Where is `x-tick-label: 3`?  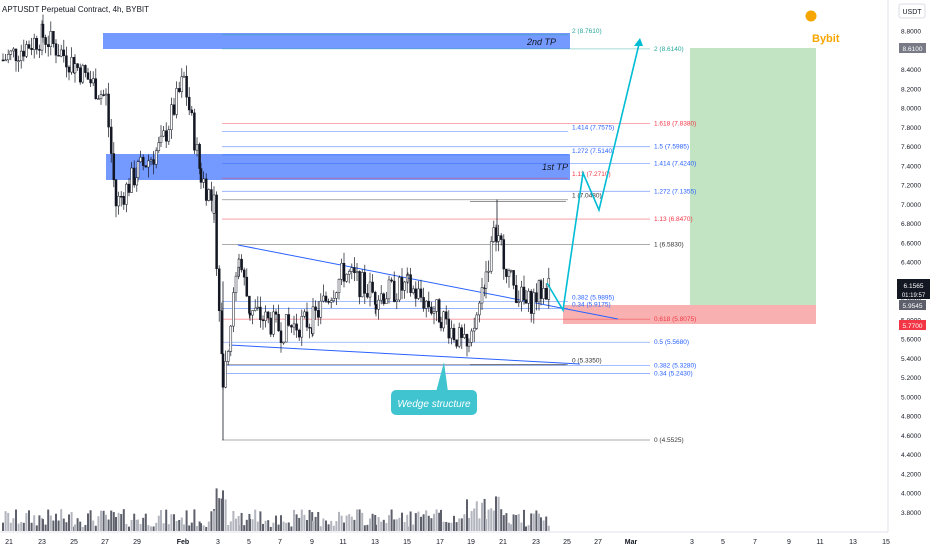 x-tick-label: 3 is located at coordinates (218, 542).